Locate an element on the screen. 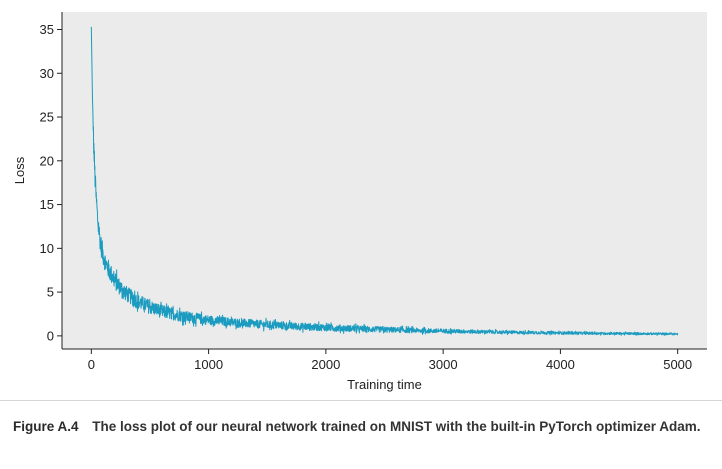 The image size is (722, 469). x-axis-title: Training time is located at coordinates (384, 384).